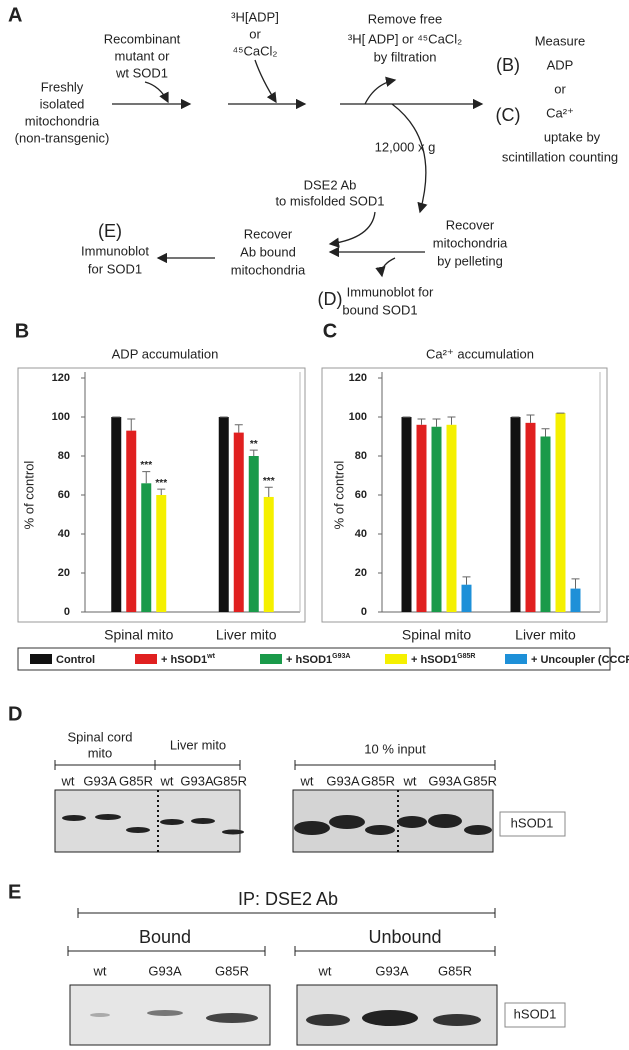 The height and width of the screenshot is (1050, 629). I want to click on legend-label: + hSOD1wt, so click(188, 659).